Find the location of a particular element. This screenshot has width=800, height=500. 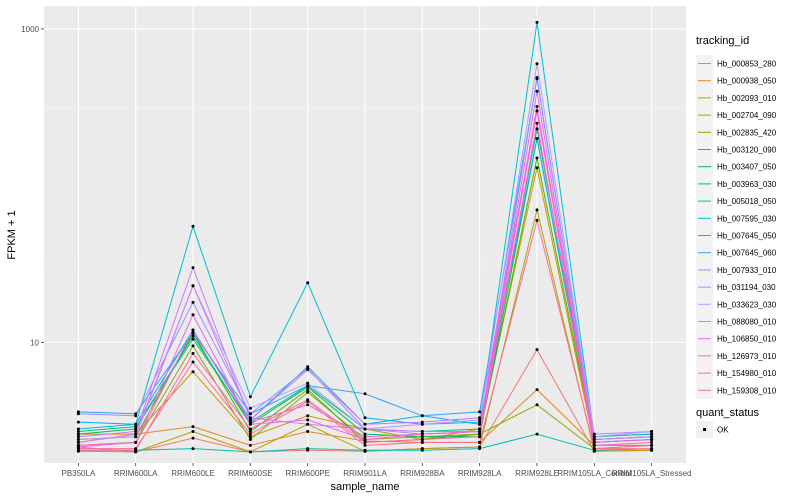

shape-legend-title: quant_status is located at coordinates (727, 413).